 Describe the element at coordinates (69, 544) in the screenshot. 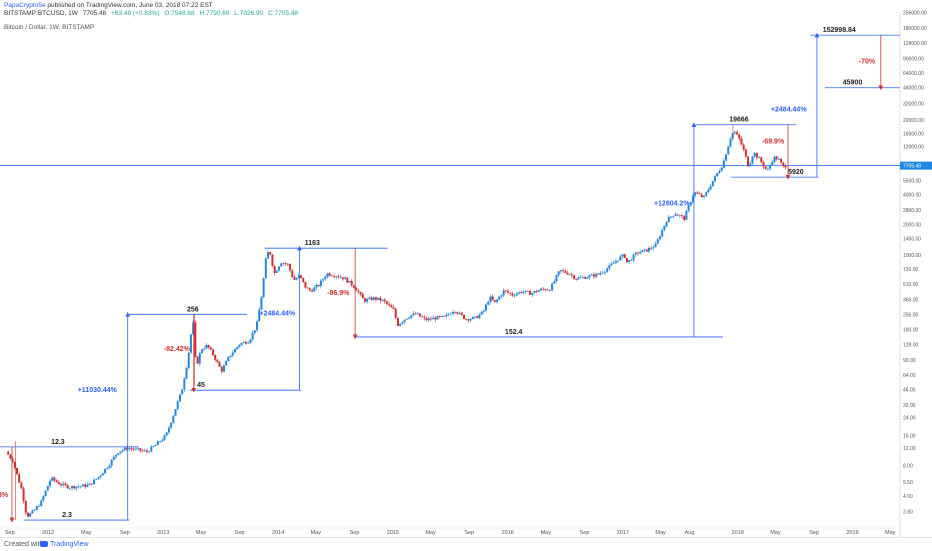

I see `tradingview-brand: TradingView` at that location.